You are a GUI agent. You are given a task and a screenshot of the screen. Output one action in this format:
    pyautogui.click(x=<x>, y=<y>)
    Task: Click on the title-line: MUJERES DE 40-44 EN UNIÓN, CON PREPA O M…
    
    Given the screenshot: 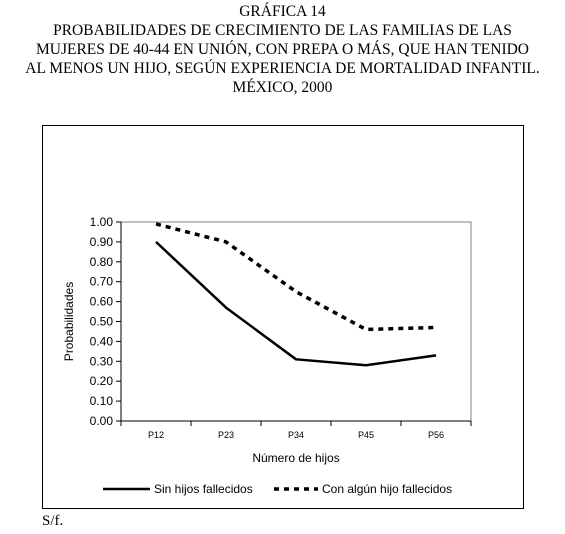 What is the action you would take?
    pyautogui.click(x=282, y=49)
    